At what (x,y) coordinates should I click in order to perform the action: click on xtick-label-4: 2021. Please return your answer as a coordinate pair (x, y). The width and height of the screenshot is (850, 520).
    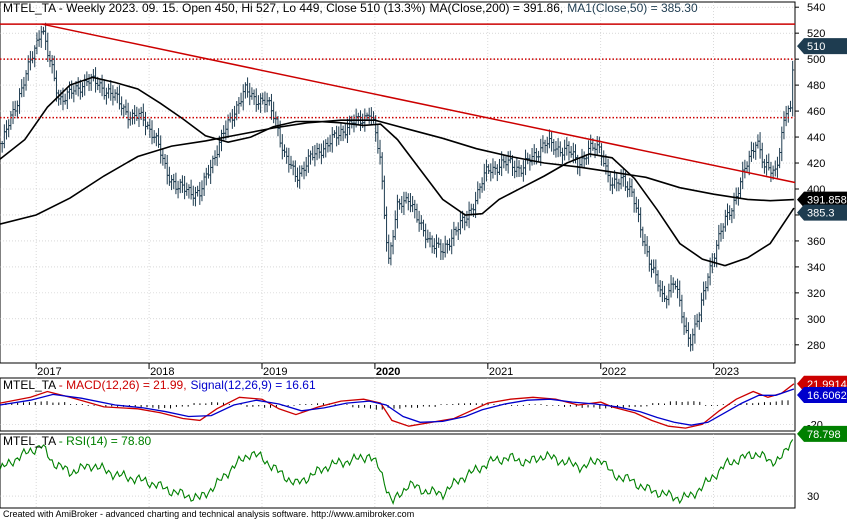
    Looking at the image, I should click on (501, 372).